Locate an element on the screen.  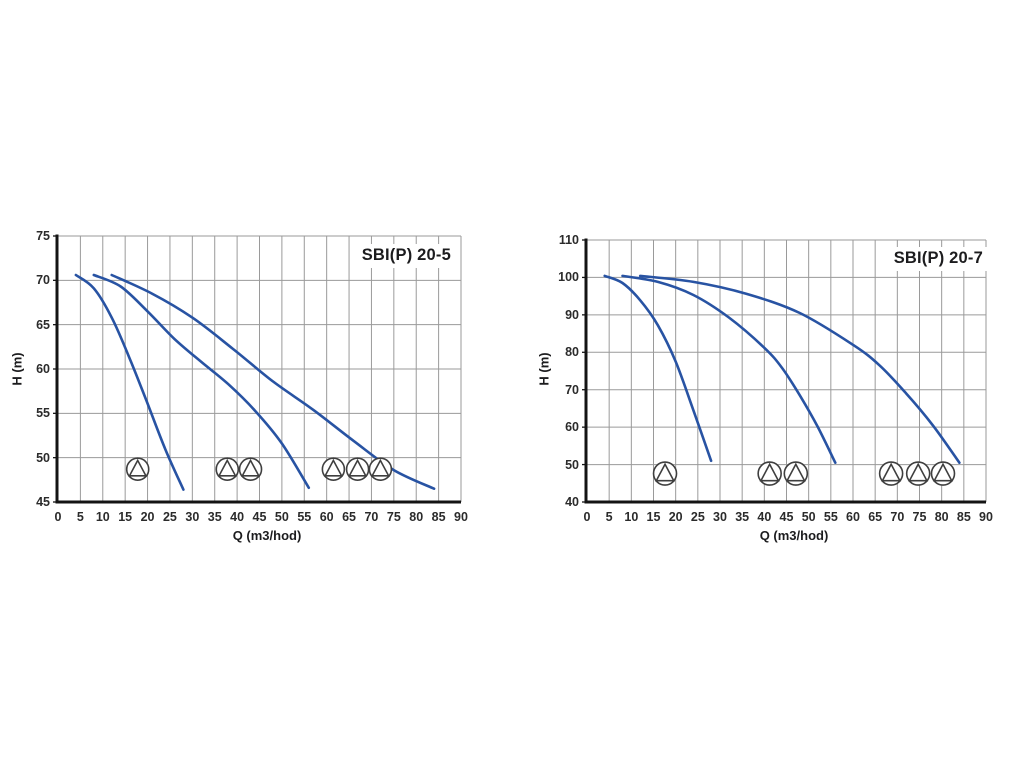
y-tick-label: 90 is located at coordinates (572, 314).